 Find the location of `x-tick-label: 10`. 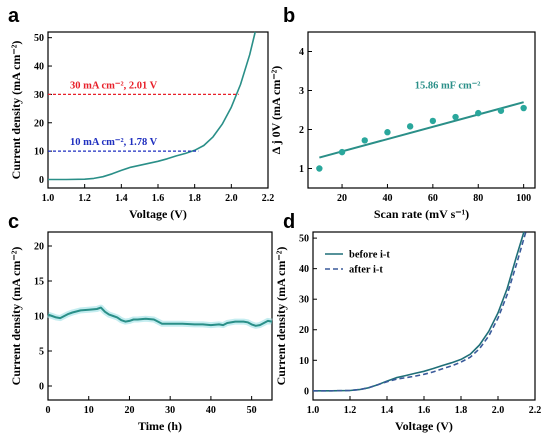

x-tick-label: 10 is located at coordinates (89, 410).